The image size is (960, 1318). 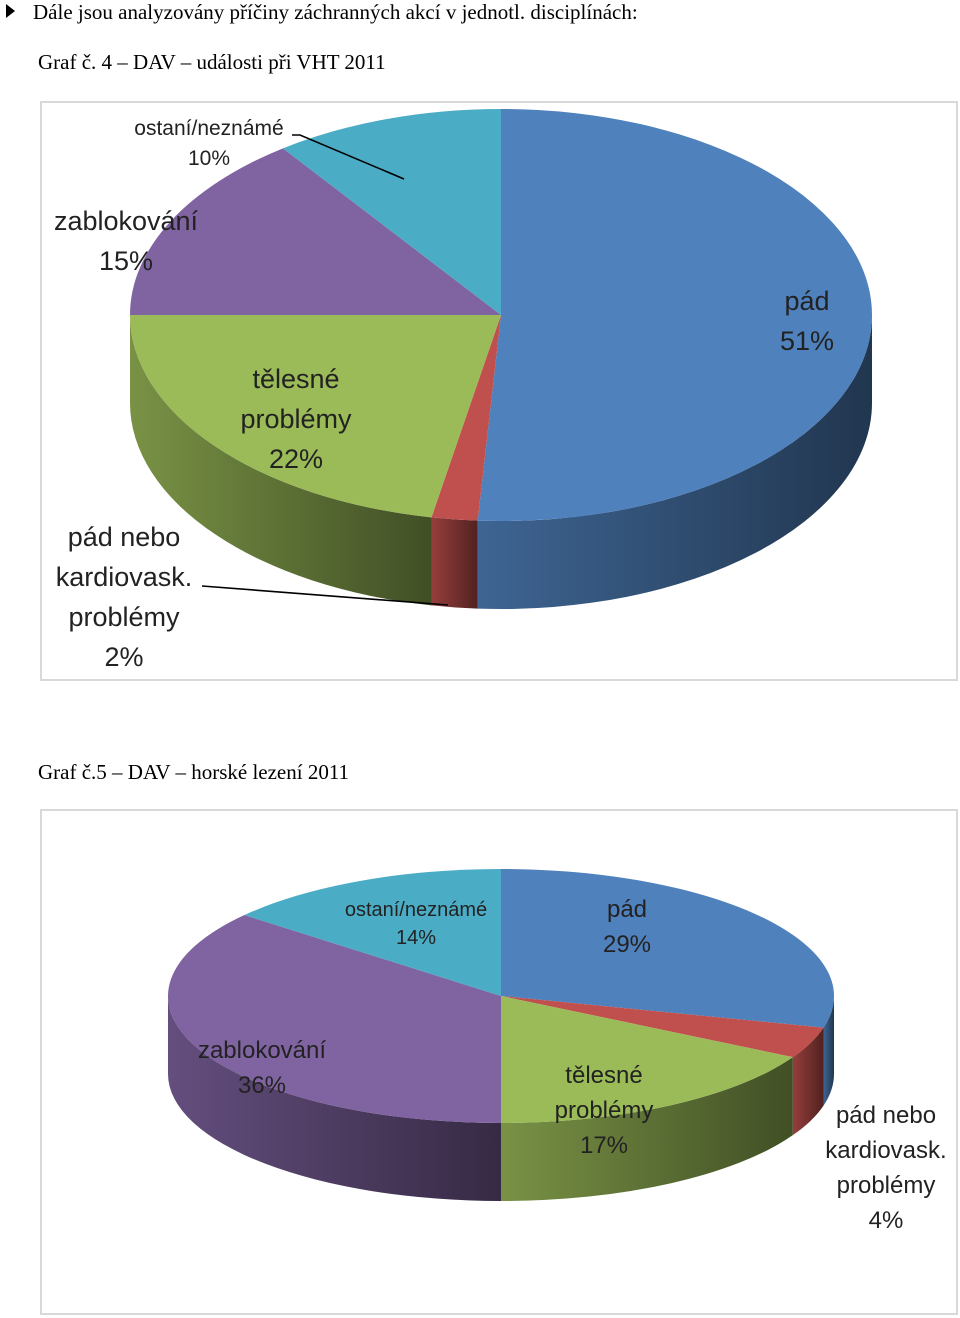 What do you see at coordinates (262, 1068) in the screenshot?
I see `slice-label-zablokovani: zablokování 36%` at bounding box center [262, 1068].